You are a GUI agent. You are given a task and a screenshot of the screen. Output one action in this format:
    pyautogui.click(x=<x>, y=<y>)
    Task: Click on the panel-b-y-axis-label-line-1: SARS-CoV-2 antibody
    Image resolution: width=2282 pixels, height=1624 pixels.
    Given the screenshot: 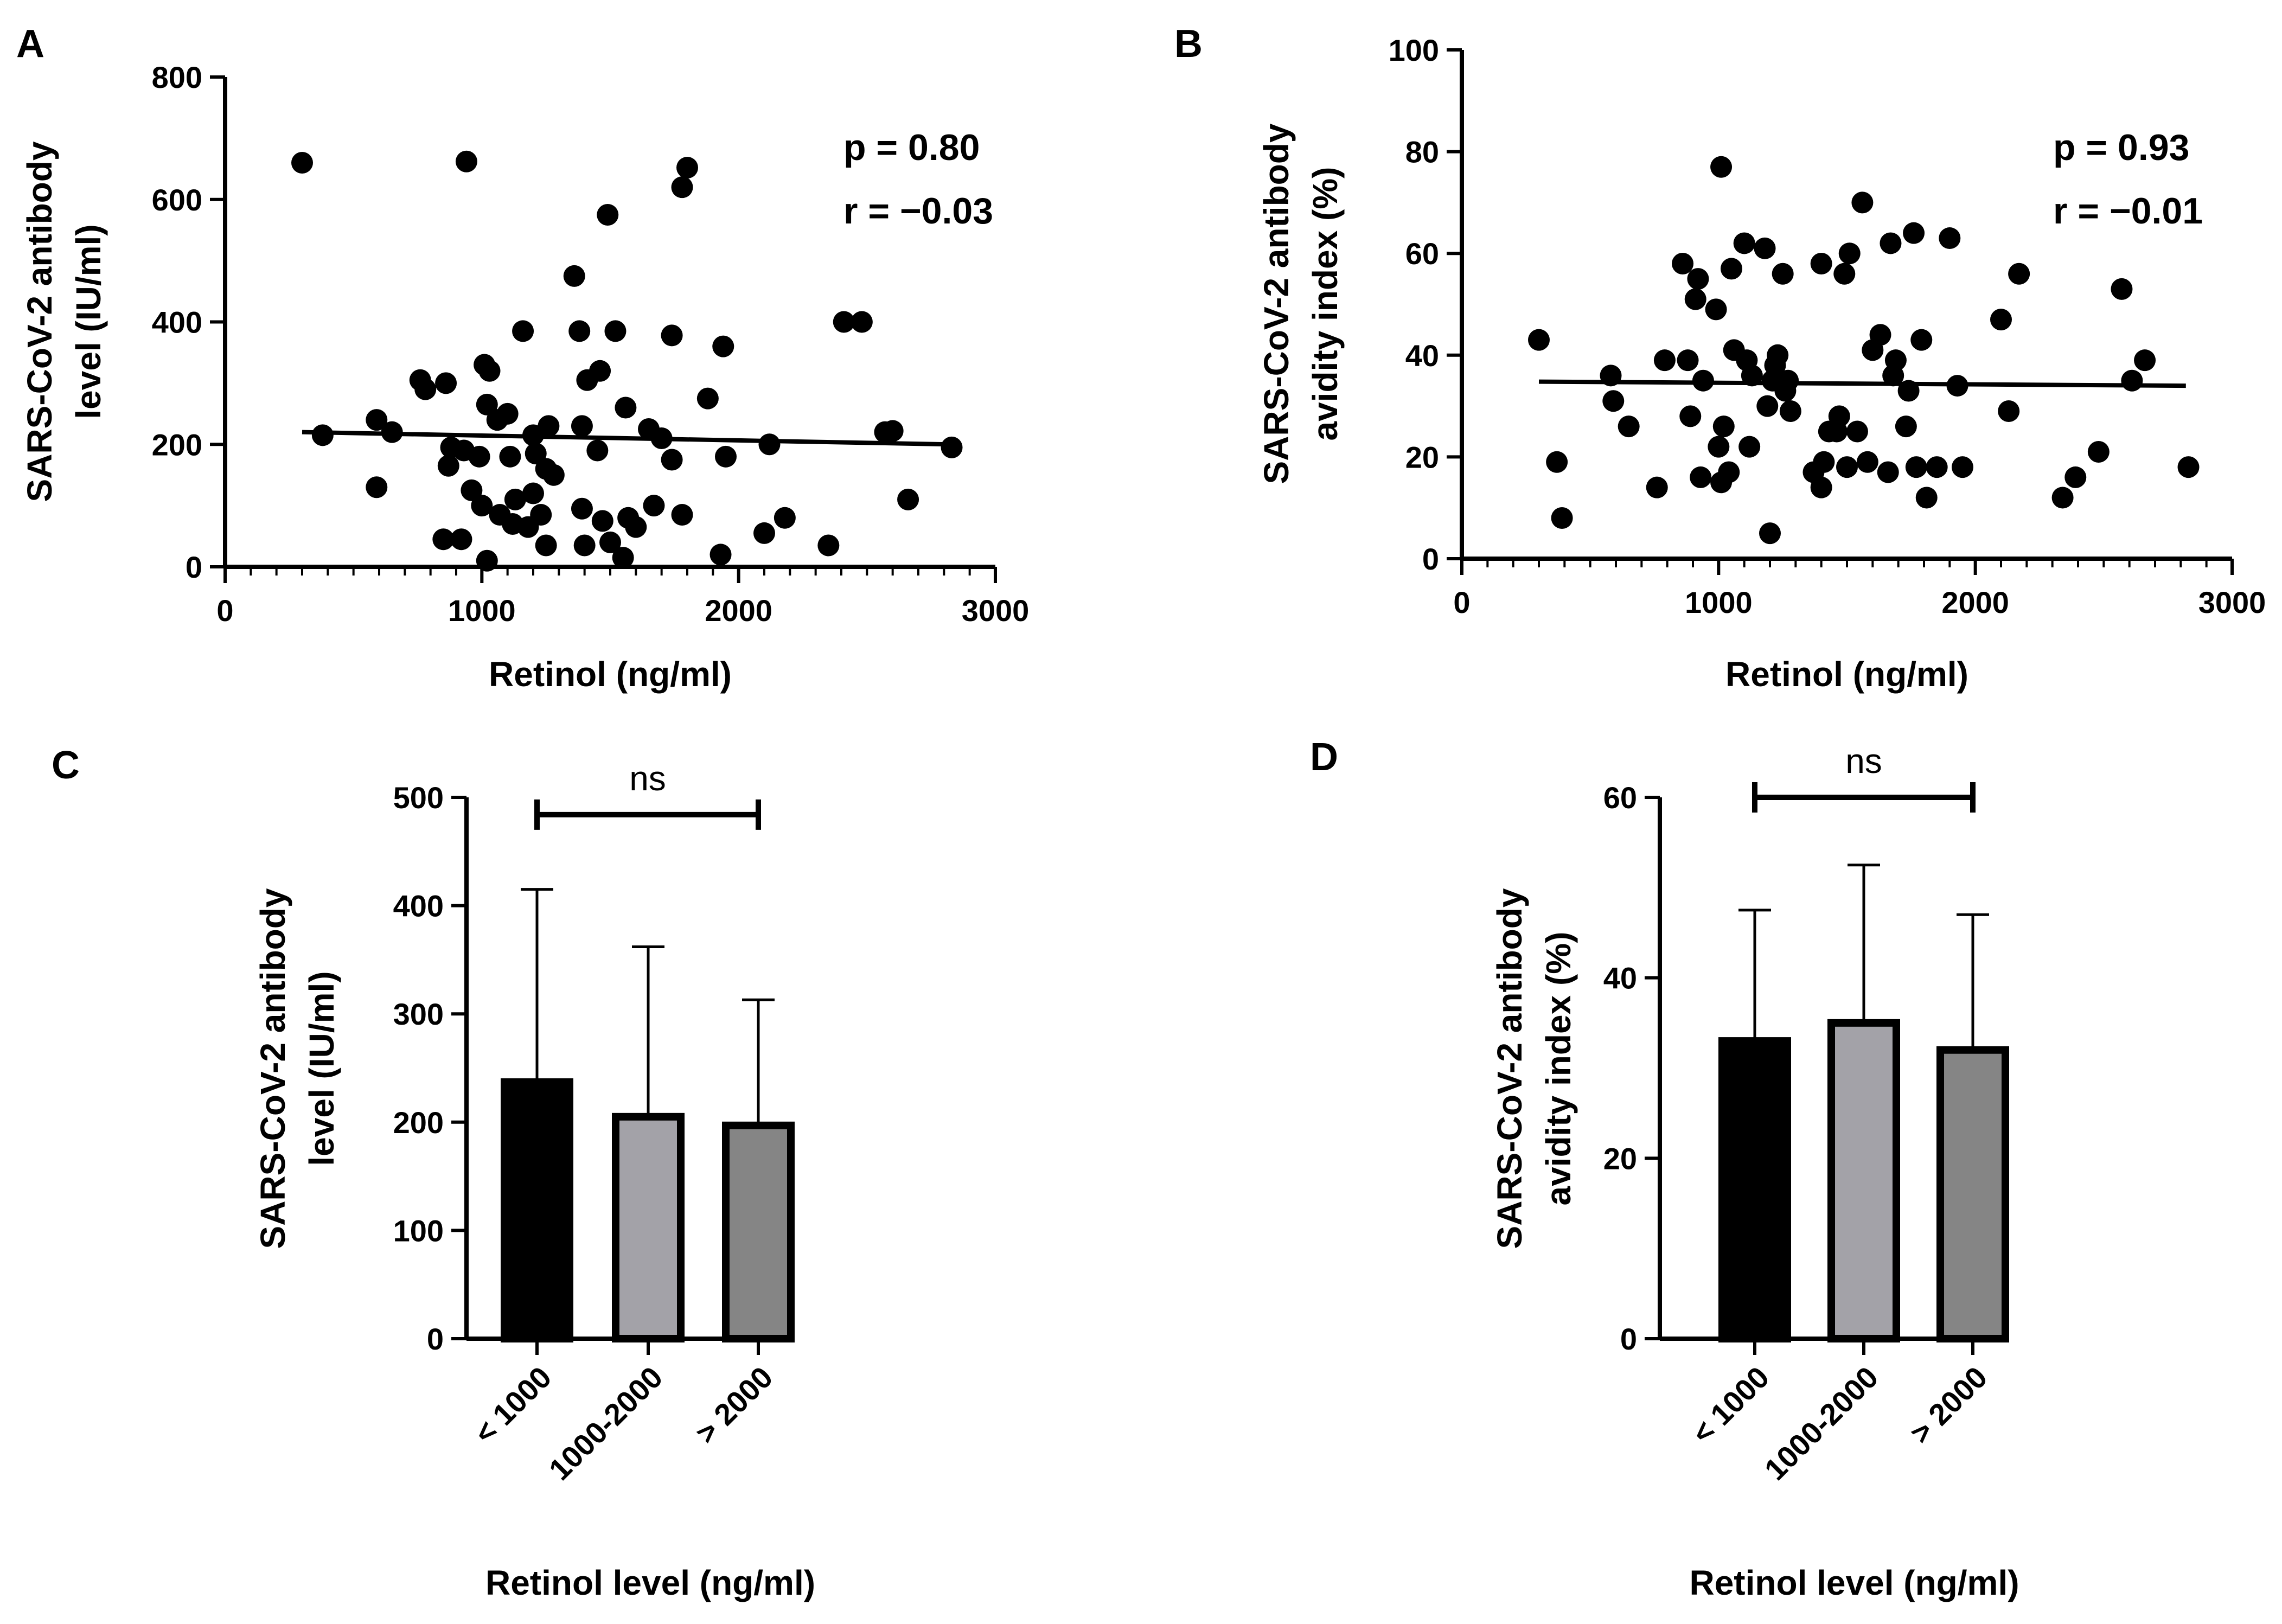 What is the action you would take?
    pyautogui.click(x=1276, y=303)
    